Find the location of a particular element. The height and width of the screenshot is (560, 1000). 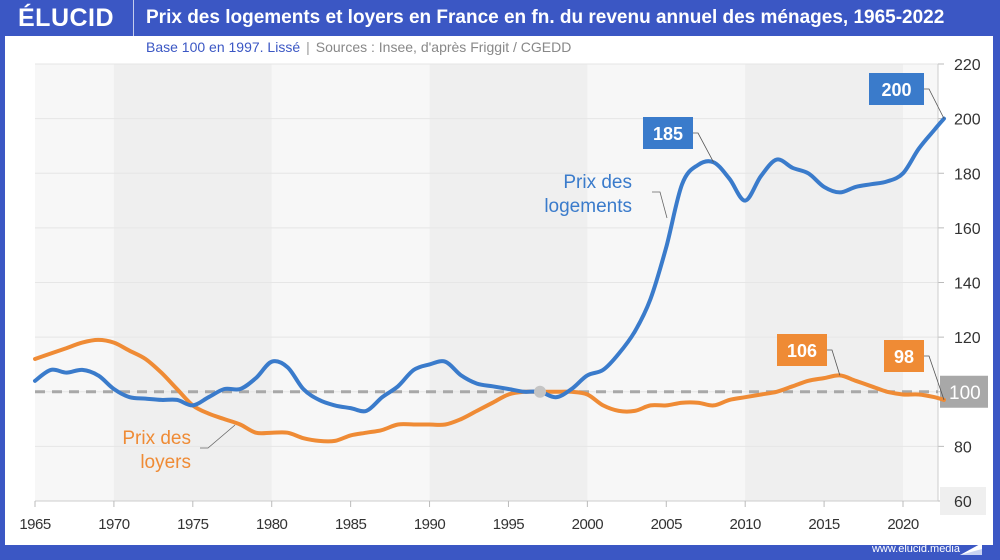

series-label-logements: Prix des is located at coordinates (597, 182).